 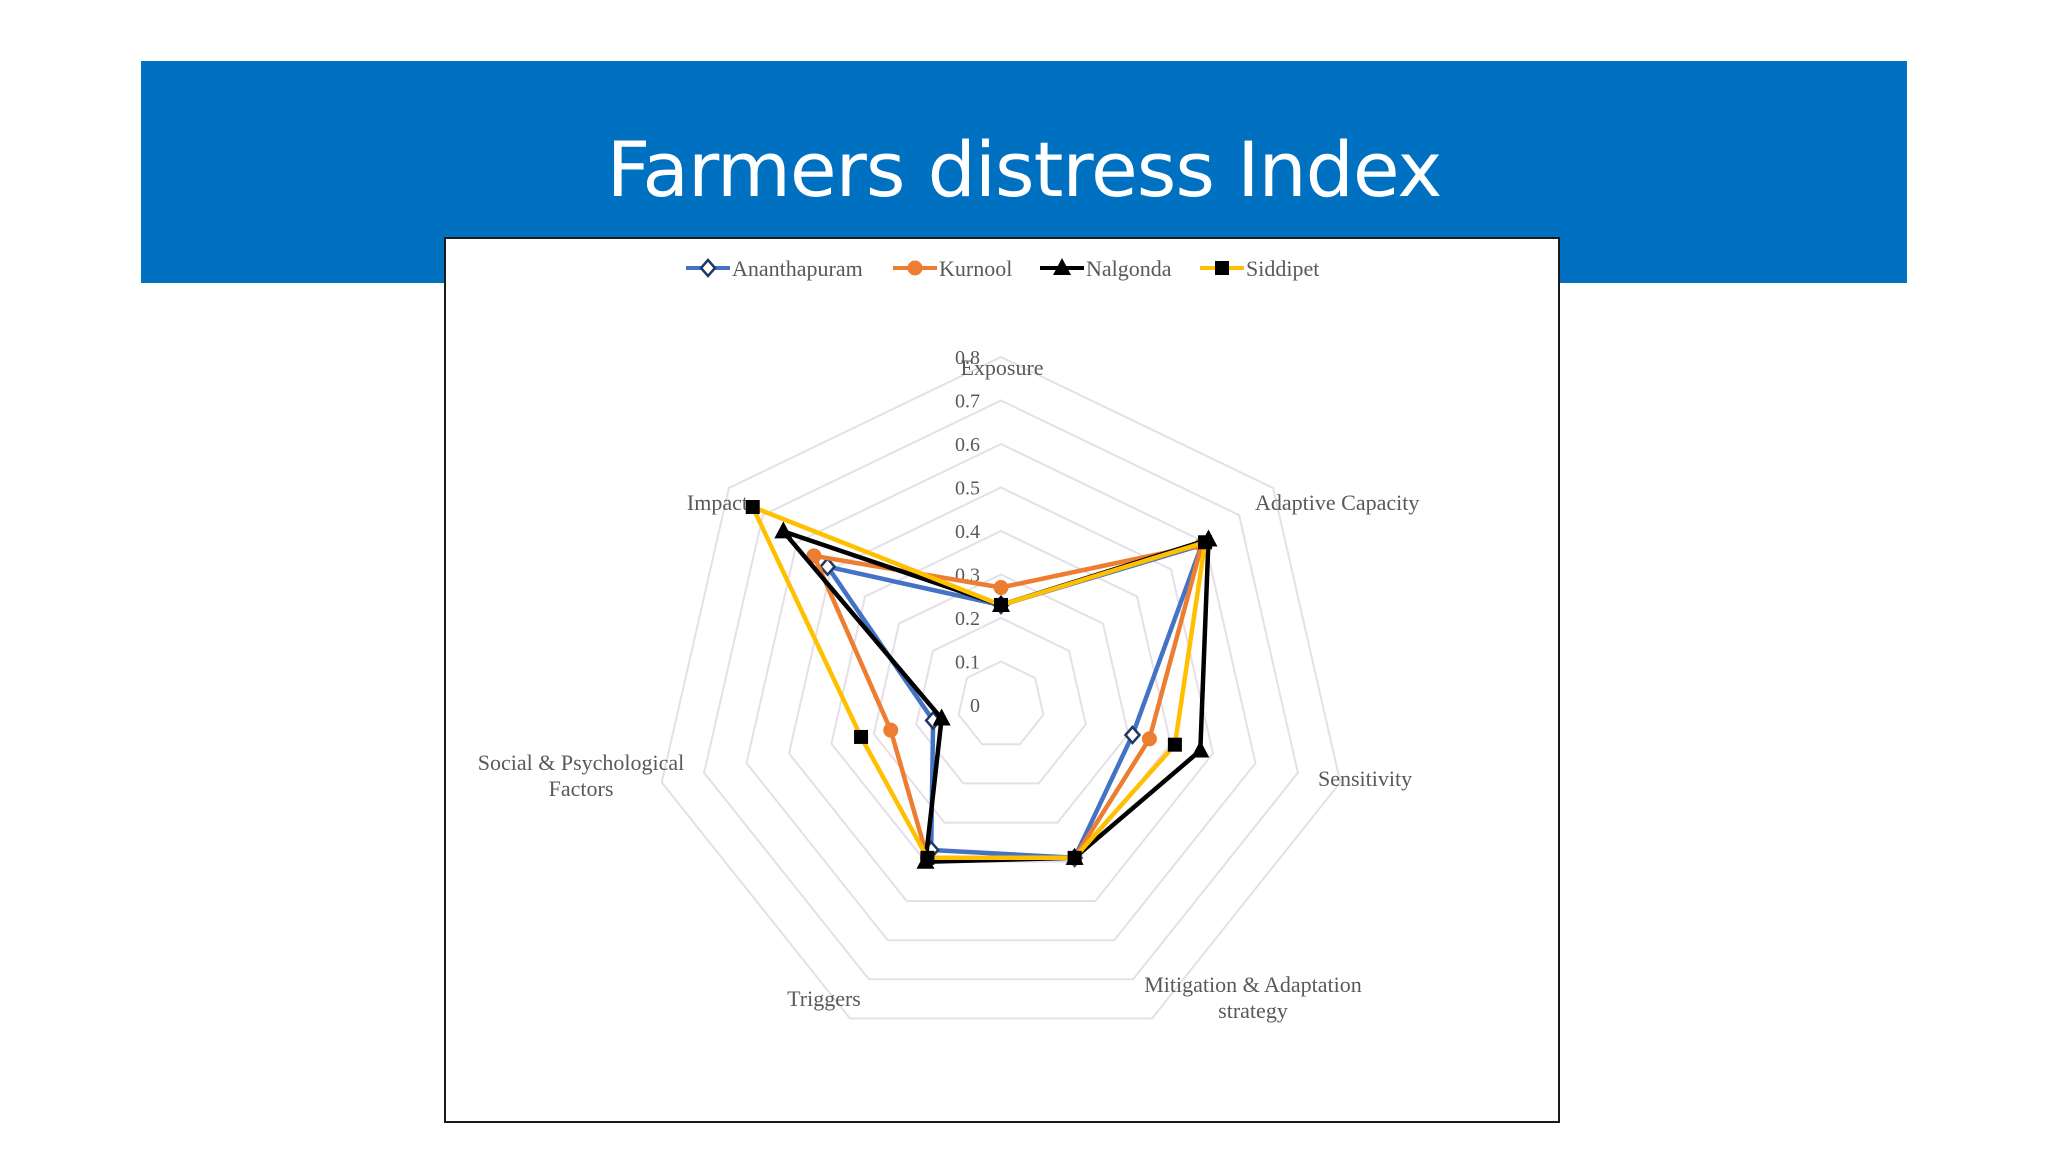 I want to click on legend-entry-ananthapuram: Ananthapuram, so click(x=774, y=268).